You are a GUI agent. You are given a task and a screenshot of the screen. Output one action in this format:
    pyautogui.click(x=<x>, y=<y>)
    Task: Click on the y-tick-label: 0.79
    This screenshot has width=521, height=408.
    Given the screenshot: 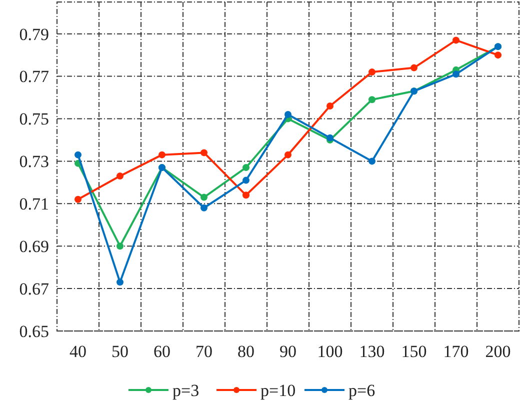 What is the action you would take?
    pyautogui.click(x=34, y=34)
    